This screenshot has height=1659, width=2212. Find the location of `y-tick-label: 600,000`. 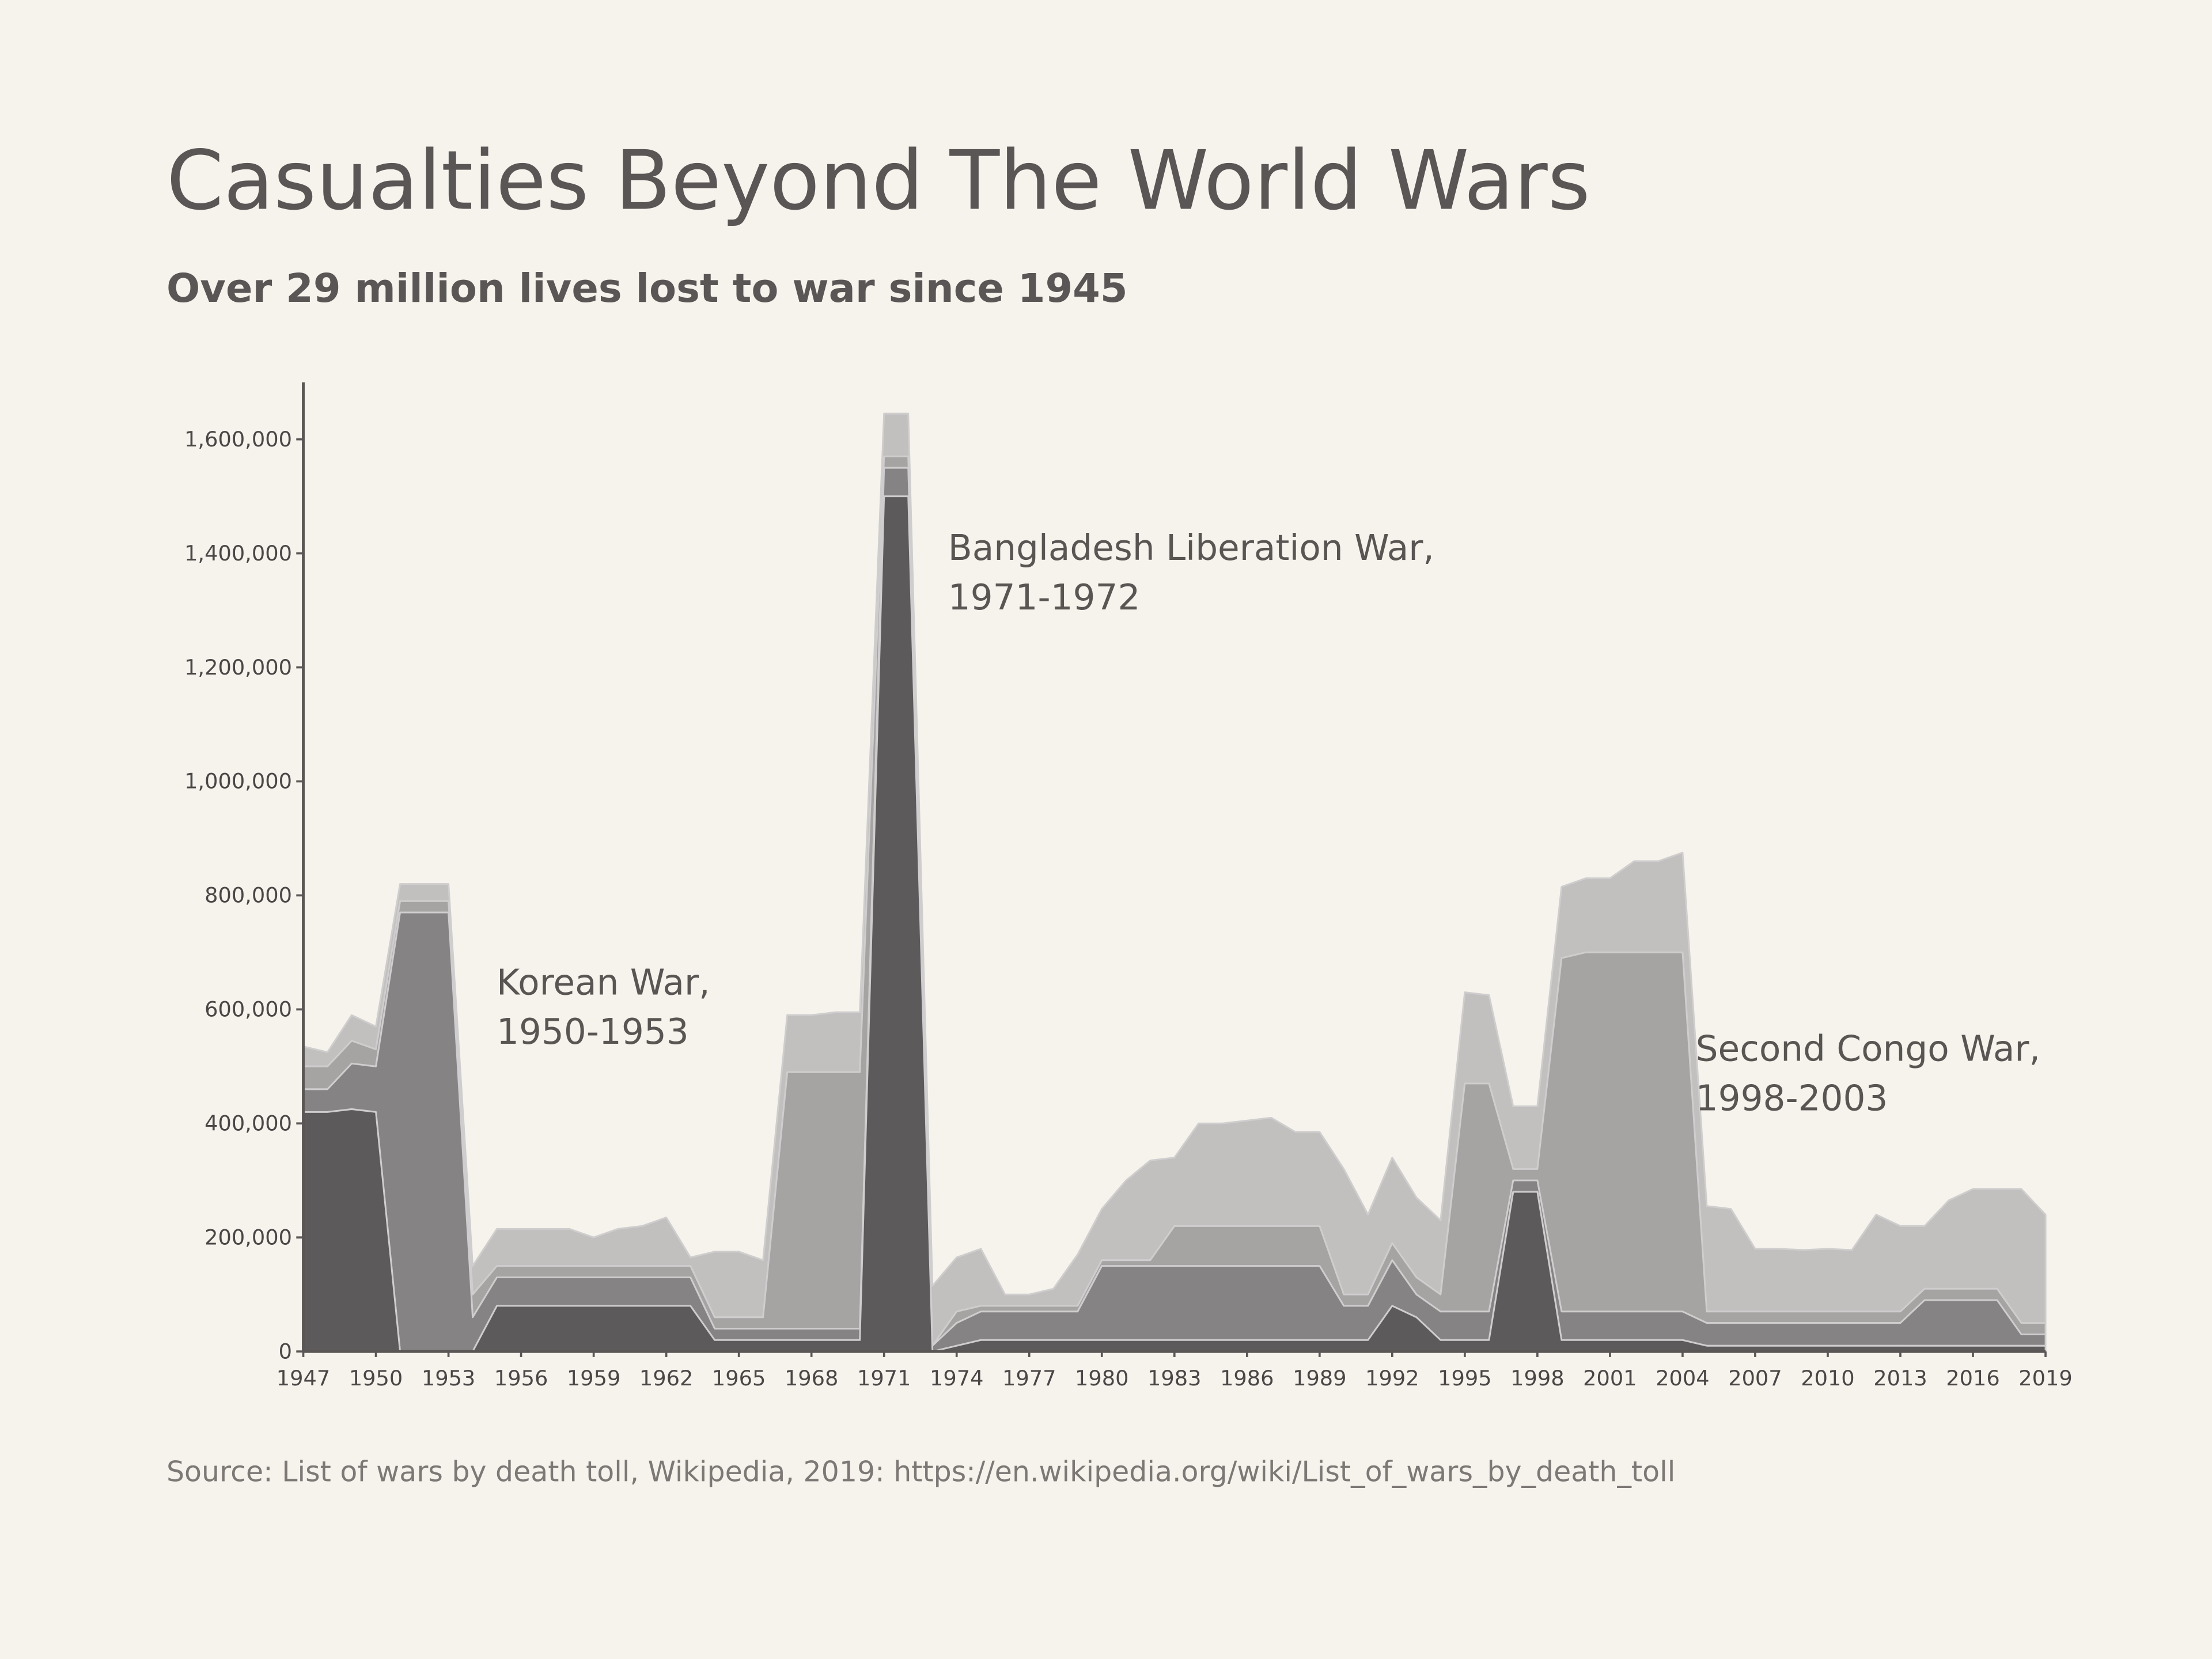

y-tick-label: 600,000 is located at coordinates (248, 1009).